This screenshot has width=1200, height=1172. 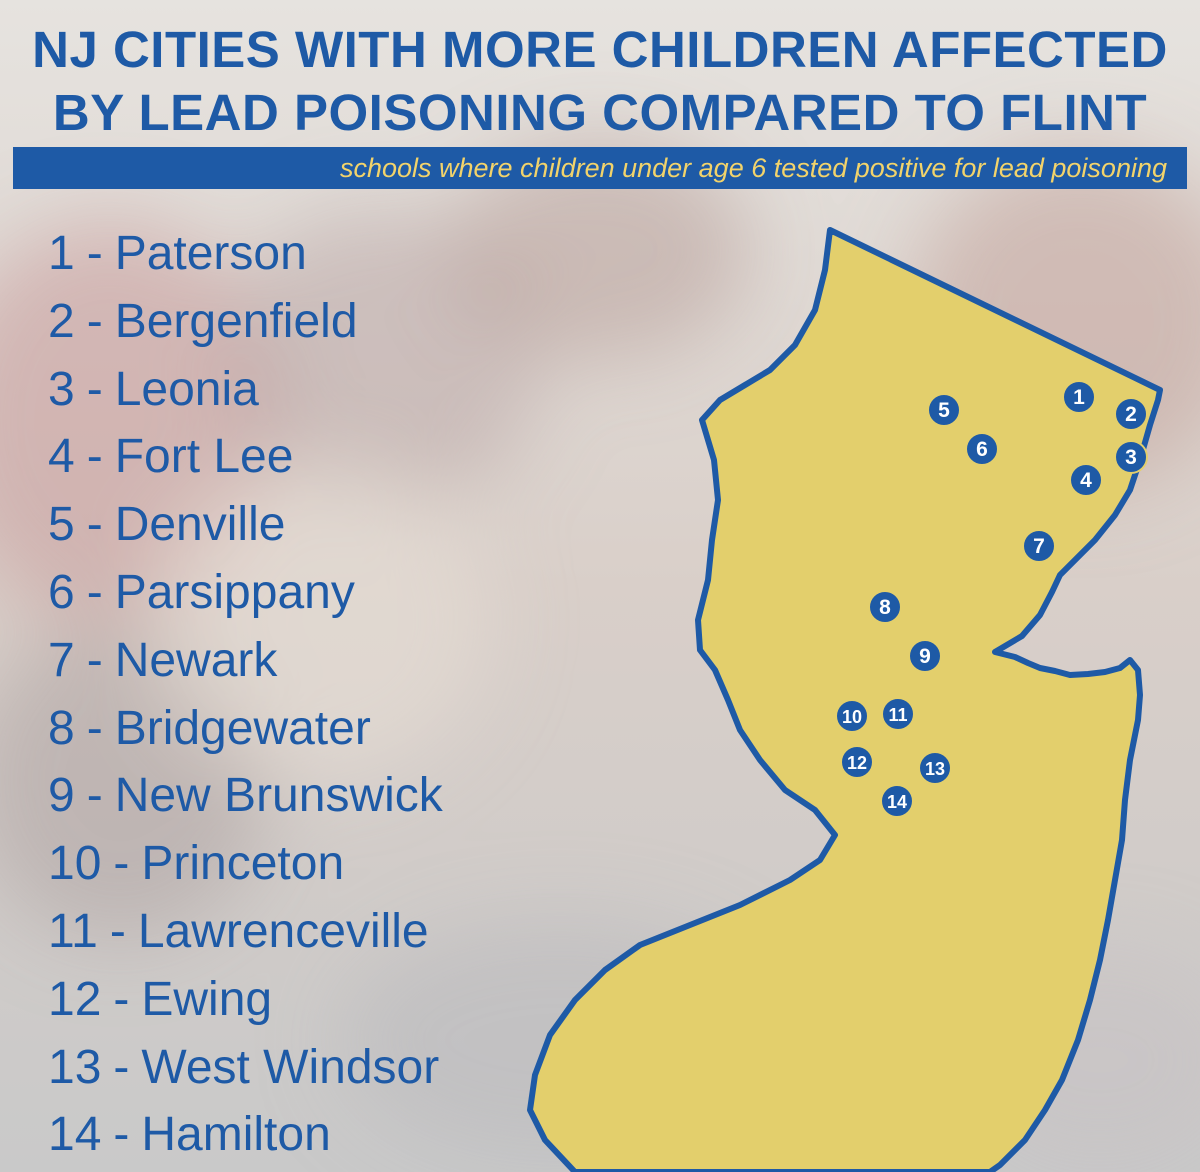 I want to click on map-marker-label: 1, so click(x=1079, y=397).